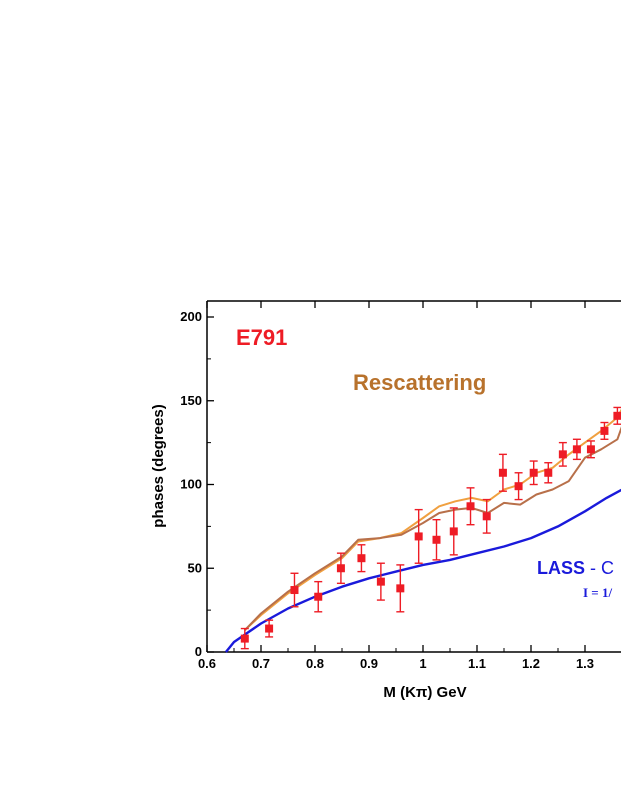 This screenshot has height=804, width=621. What do you see at coordinates (198, 651) in the screenshot?
I see `y-tick-label: 0` at bounding box center [198, 651].